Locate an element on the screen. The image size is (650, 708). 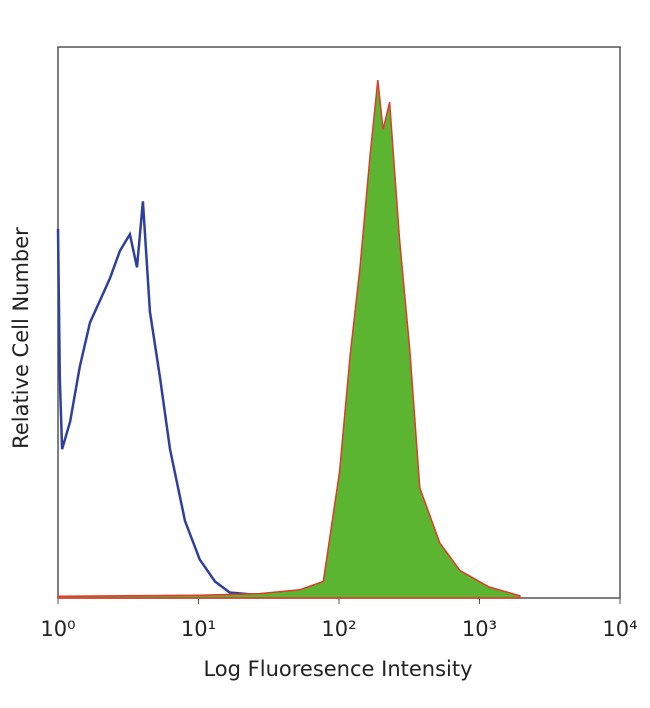
x-tick-label: 10² is located at coordinates (338, 629).